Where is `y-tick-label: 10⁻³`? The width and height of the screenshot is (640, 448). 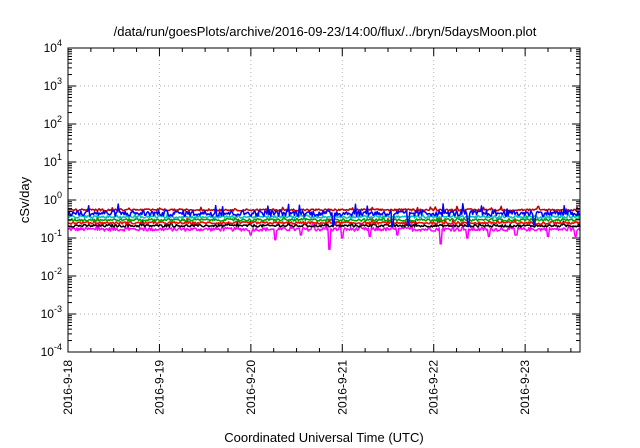
y-tick-label: 10⁻³ is located at coordinates (51, 312).